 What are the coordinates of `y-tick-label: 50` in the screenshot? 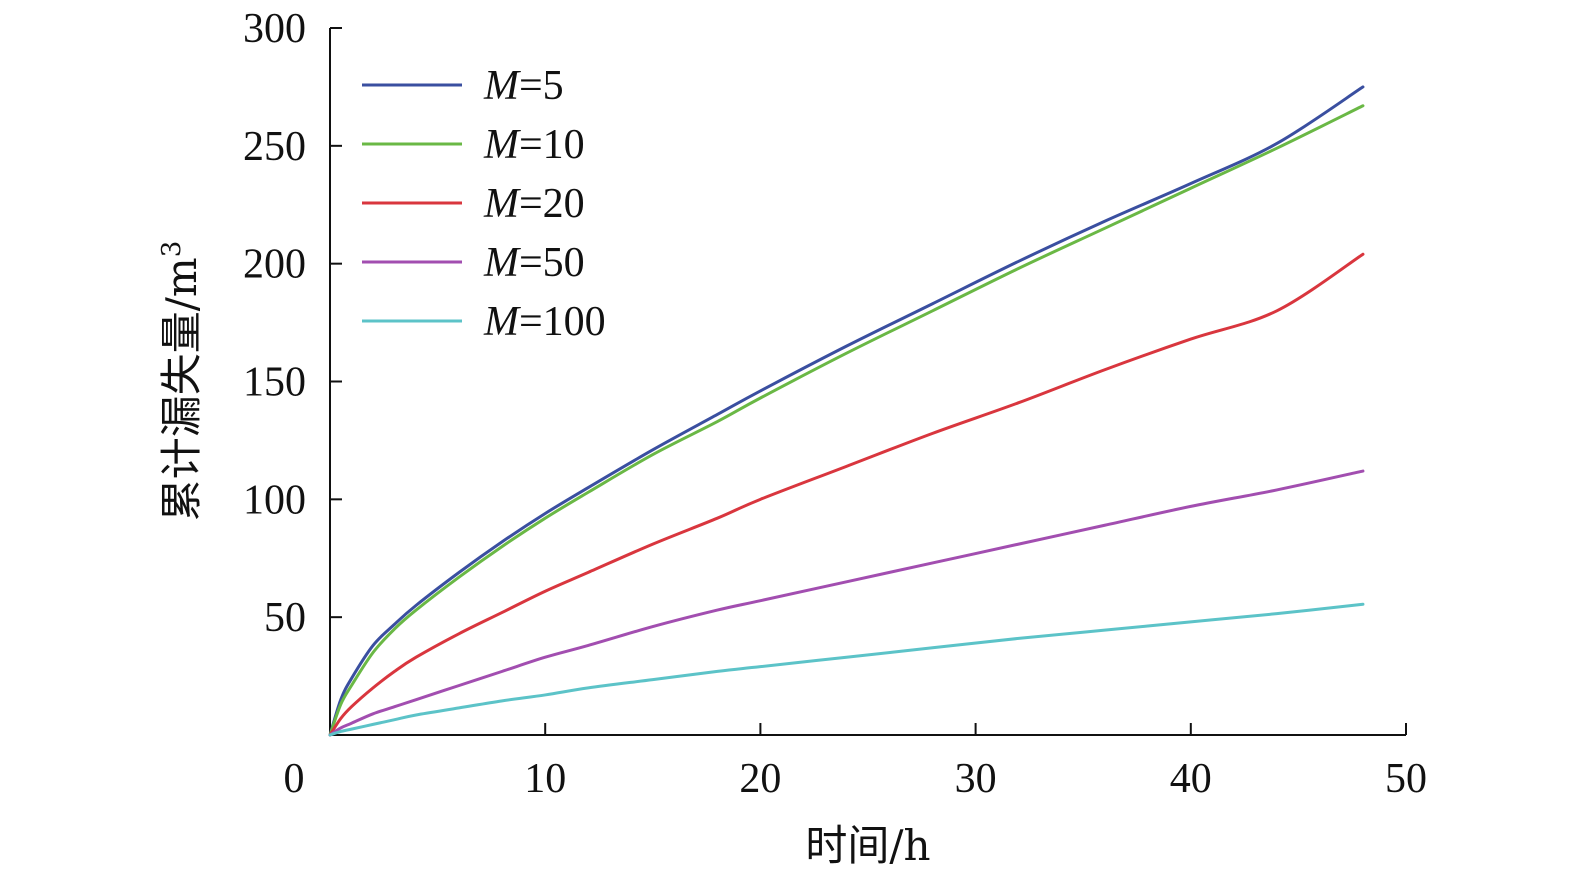 It's located at (285, 618).